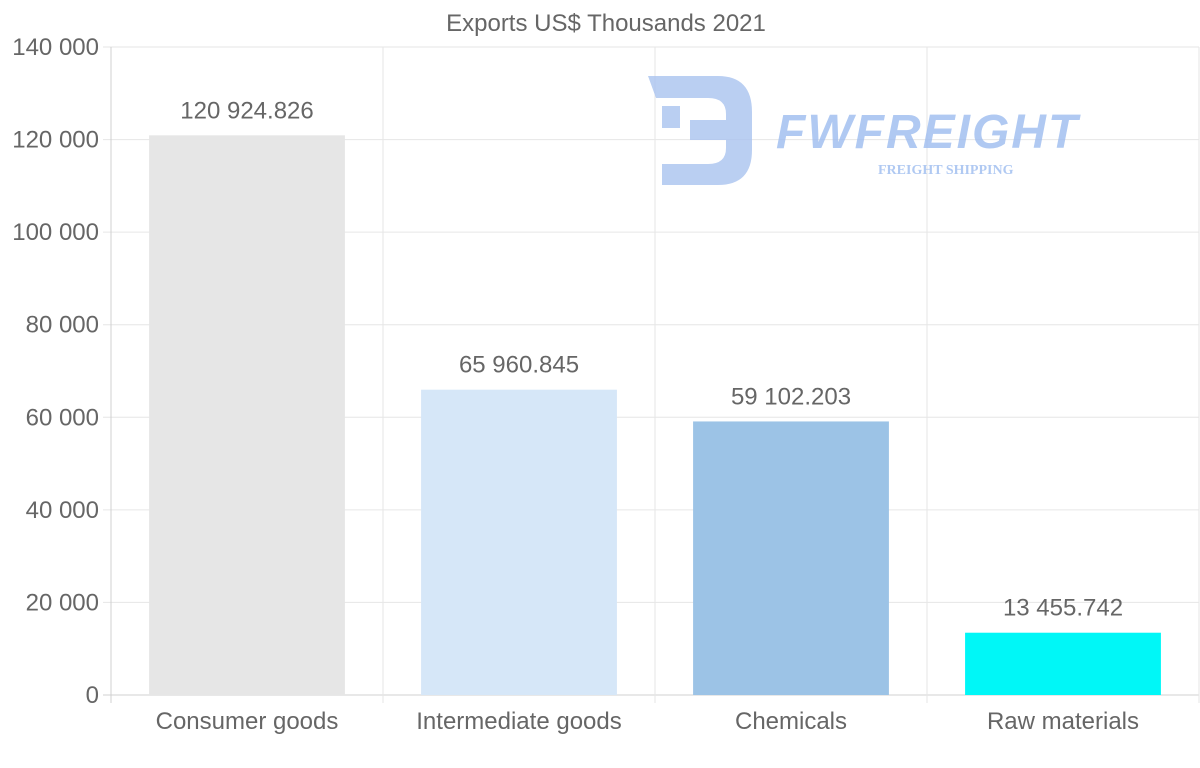 The image size is (1200, 768). I want to click on y-tick-label: 100 000, so click(55, 232).